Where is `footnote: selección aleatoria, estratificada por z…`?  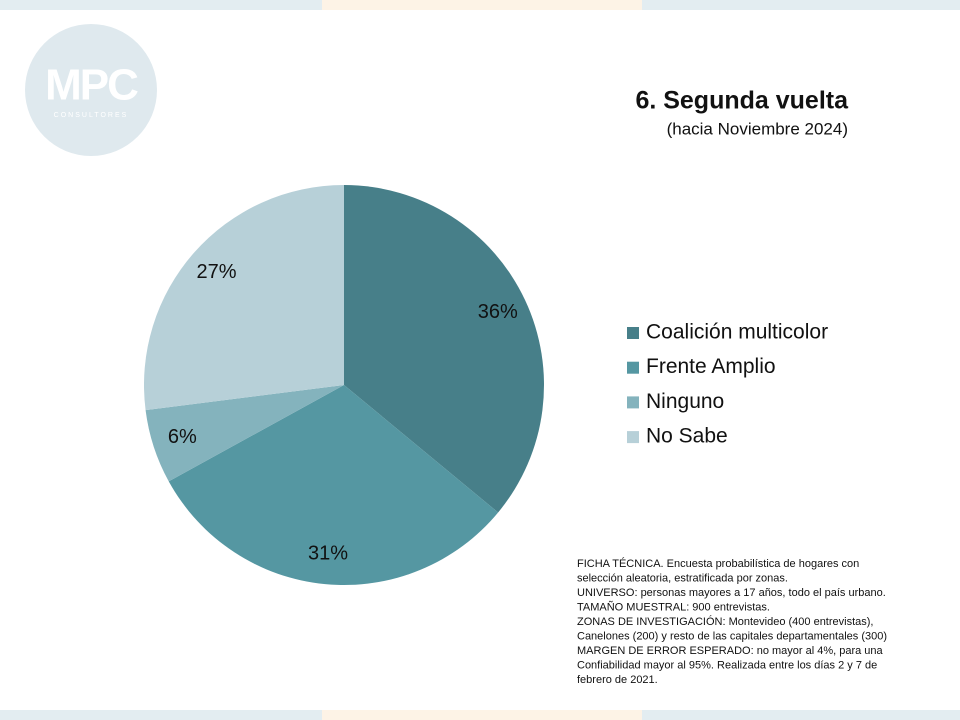 footnote: selección aleatoria, estratificada por z… is located at coordinates (682, 578).